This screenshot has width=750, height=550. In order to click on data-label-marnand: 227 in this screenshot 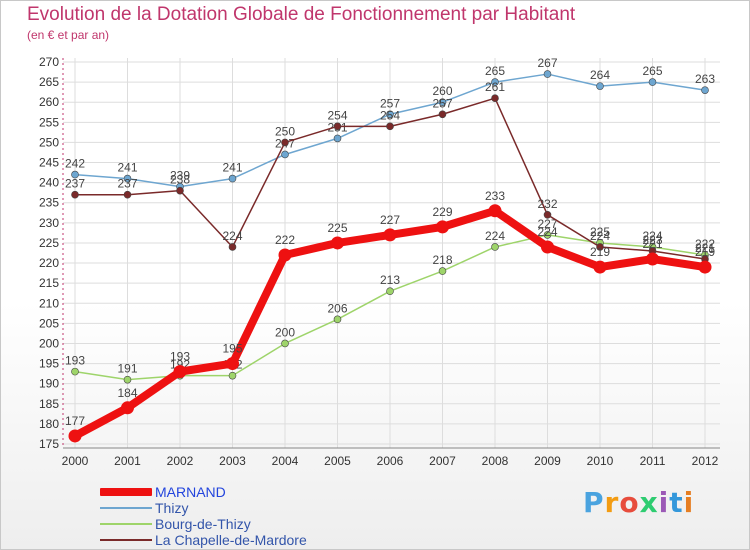, I will do `click(390, 220)`.